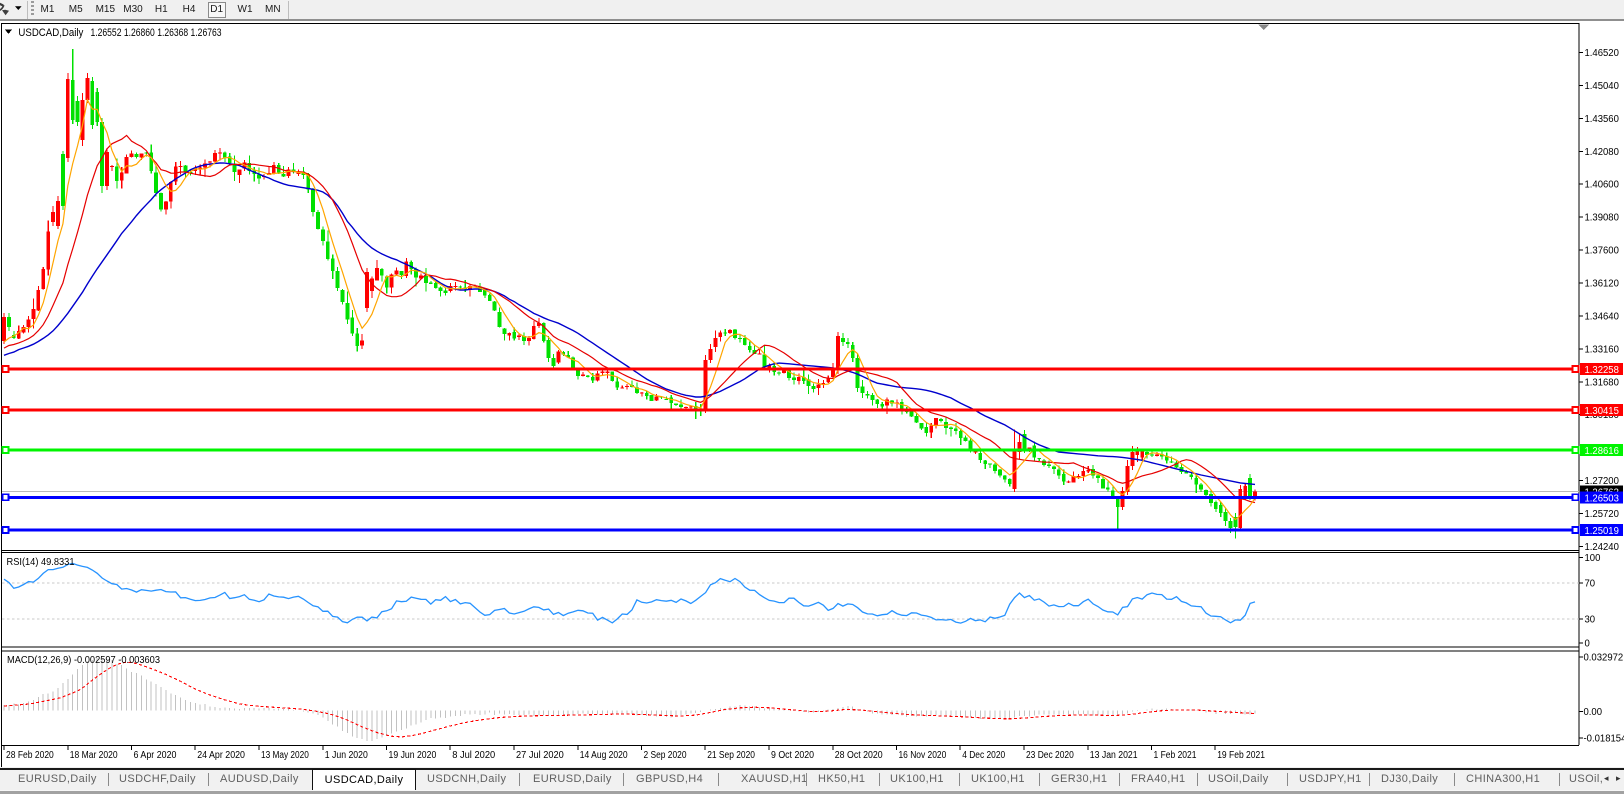  I want to click on svg-text: 1.26503, so click(1602, 498).